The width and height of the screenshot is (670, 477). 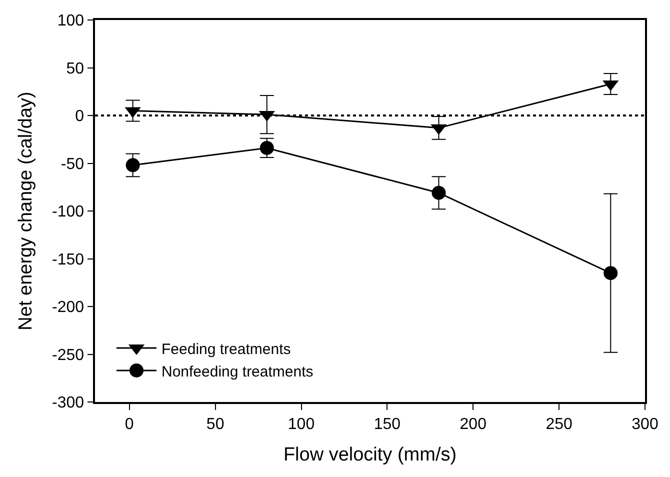 I want to click on x-tick-label: 200, so click(x=473, y=424).